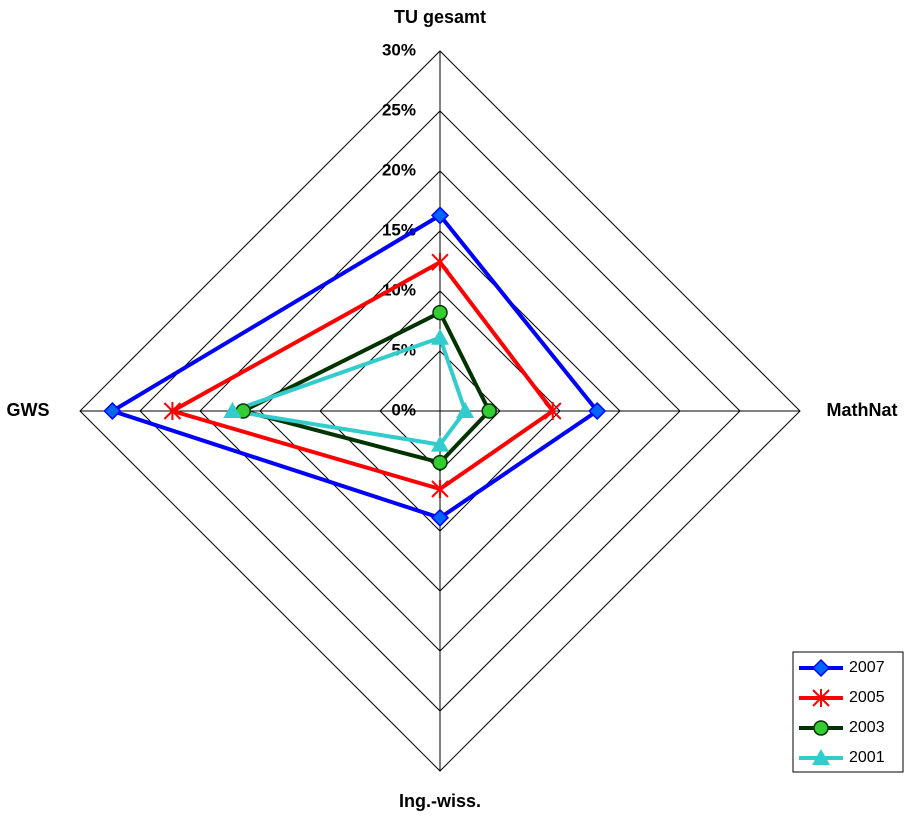 Image resolution: width=912 pixels, height=821 pixels. I want to click on category-label: Ing.-wiss., so click(440, 801).